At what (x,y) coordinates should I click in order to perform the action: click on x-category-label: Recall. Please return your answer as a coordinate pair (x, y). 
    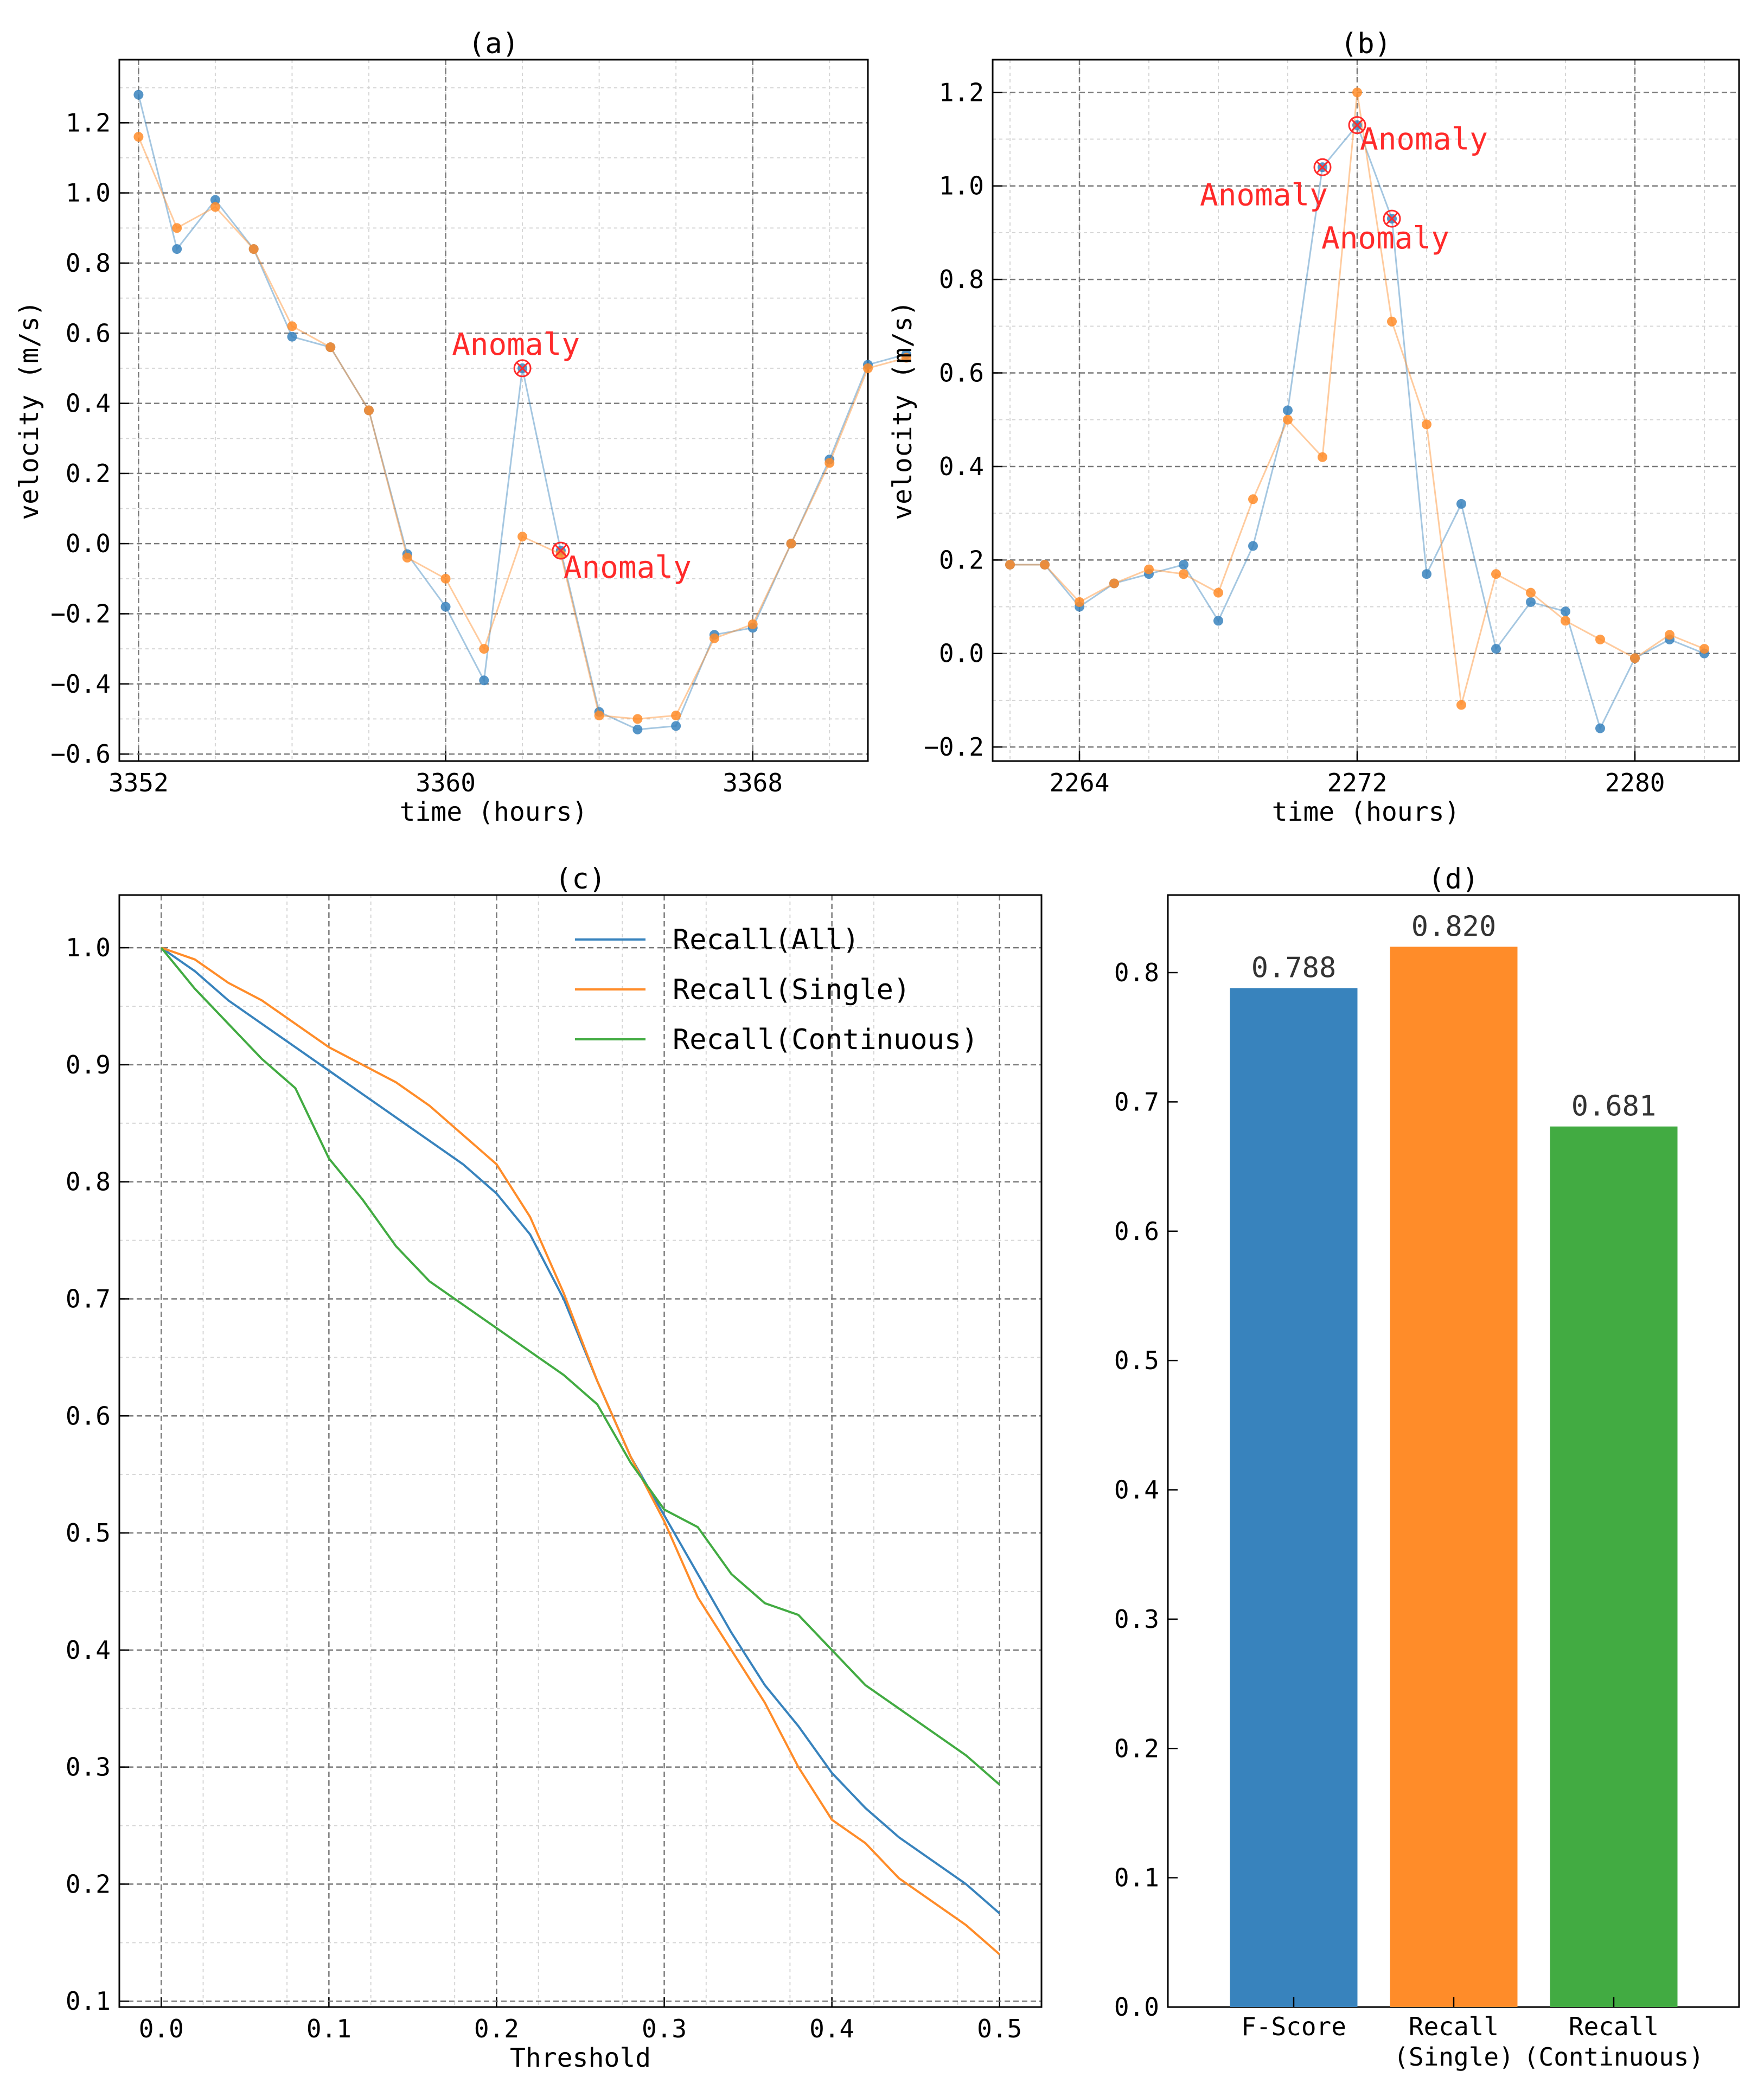
    Looking at the image, I should click on (1614, 2026).